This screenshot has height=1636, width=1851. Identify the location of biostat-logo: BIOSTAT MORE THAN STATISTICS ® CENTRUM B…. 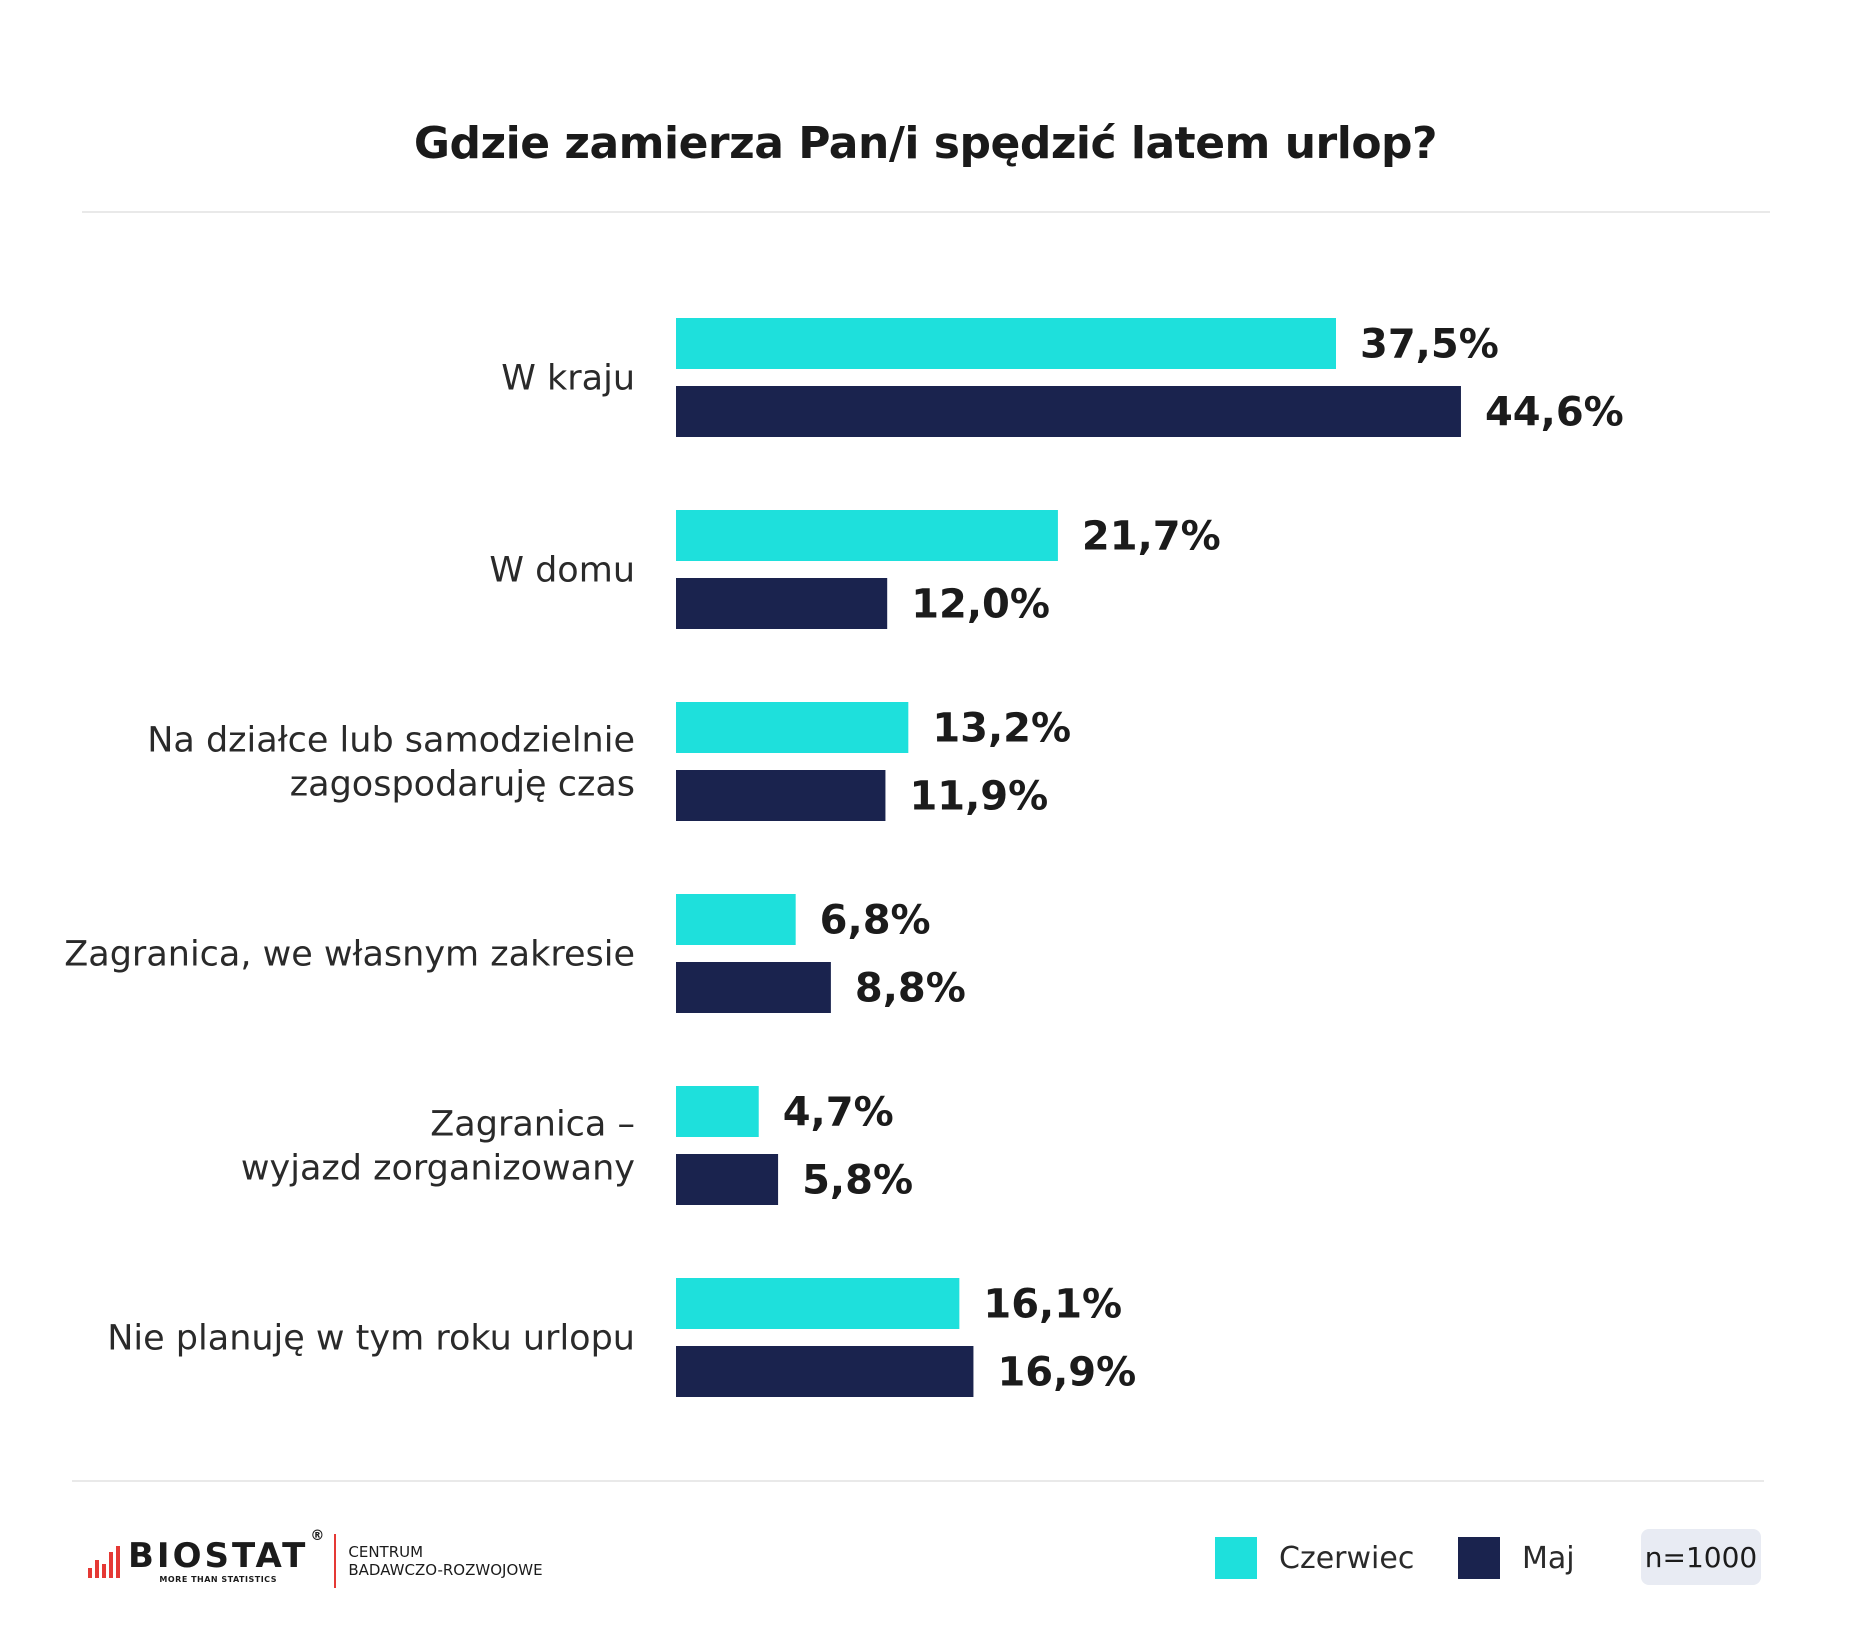
(315, 1558).